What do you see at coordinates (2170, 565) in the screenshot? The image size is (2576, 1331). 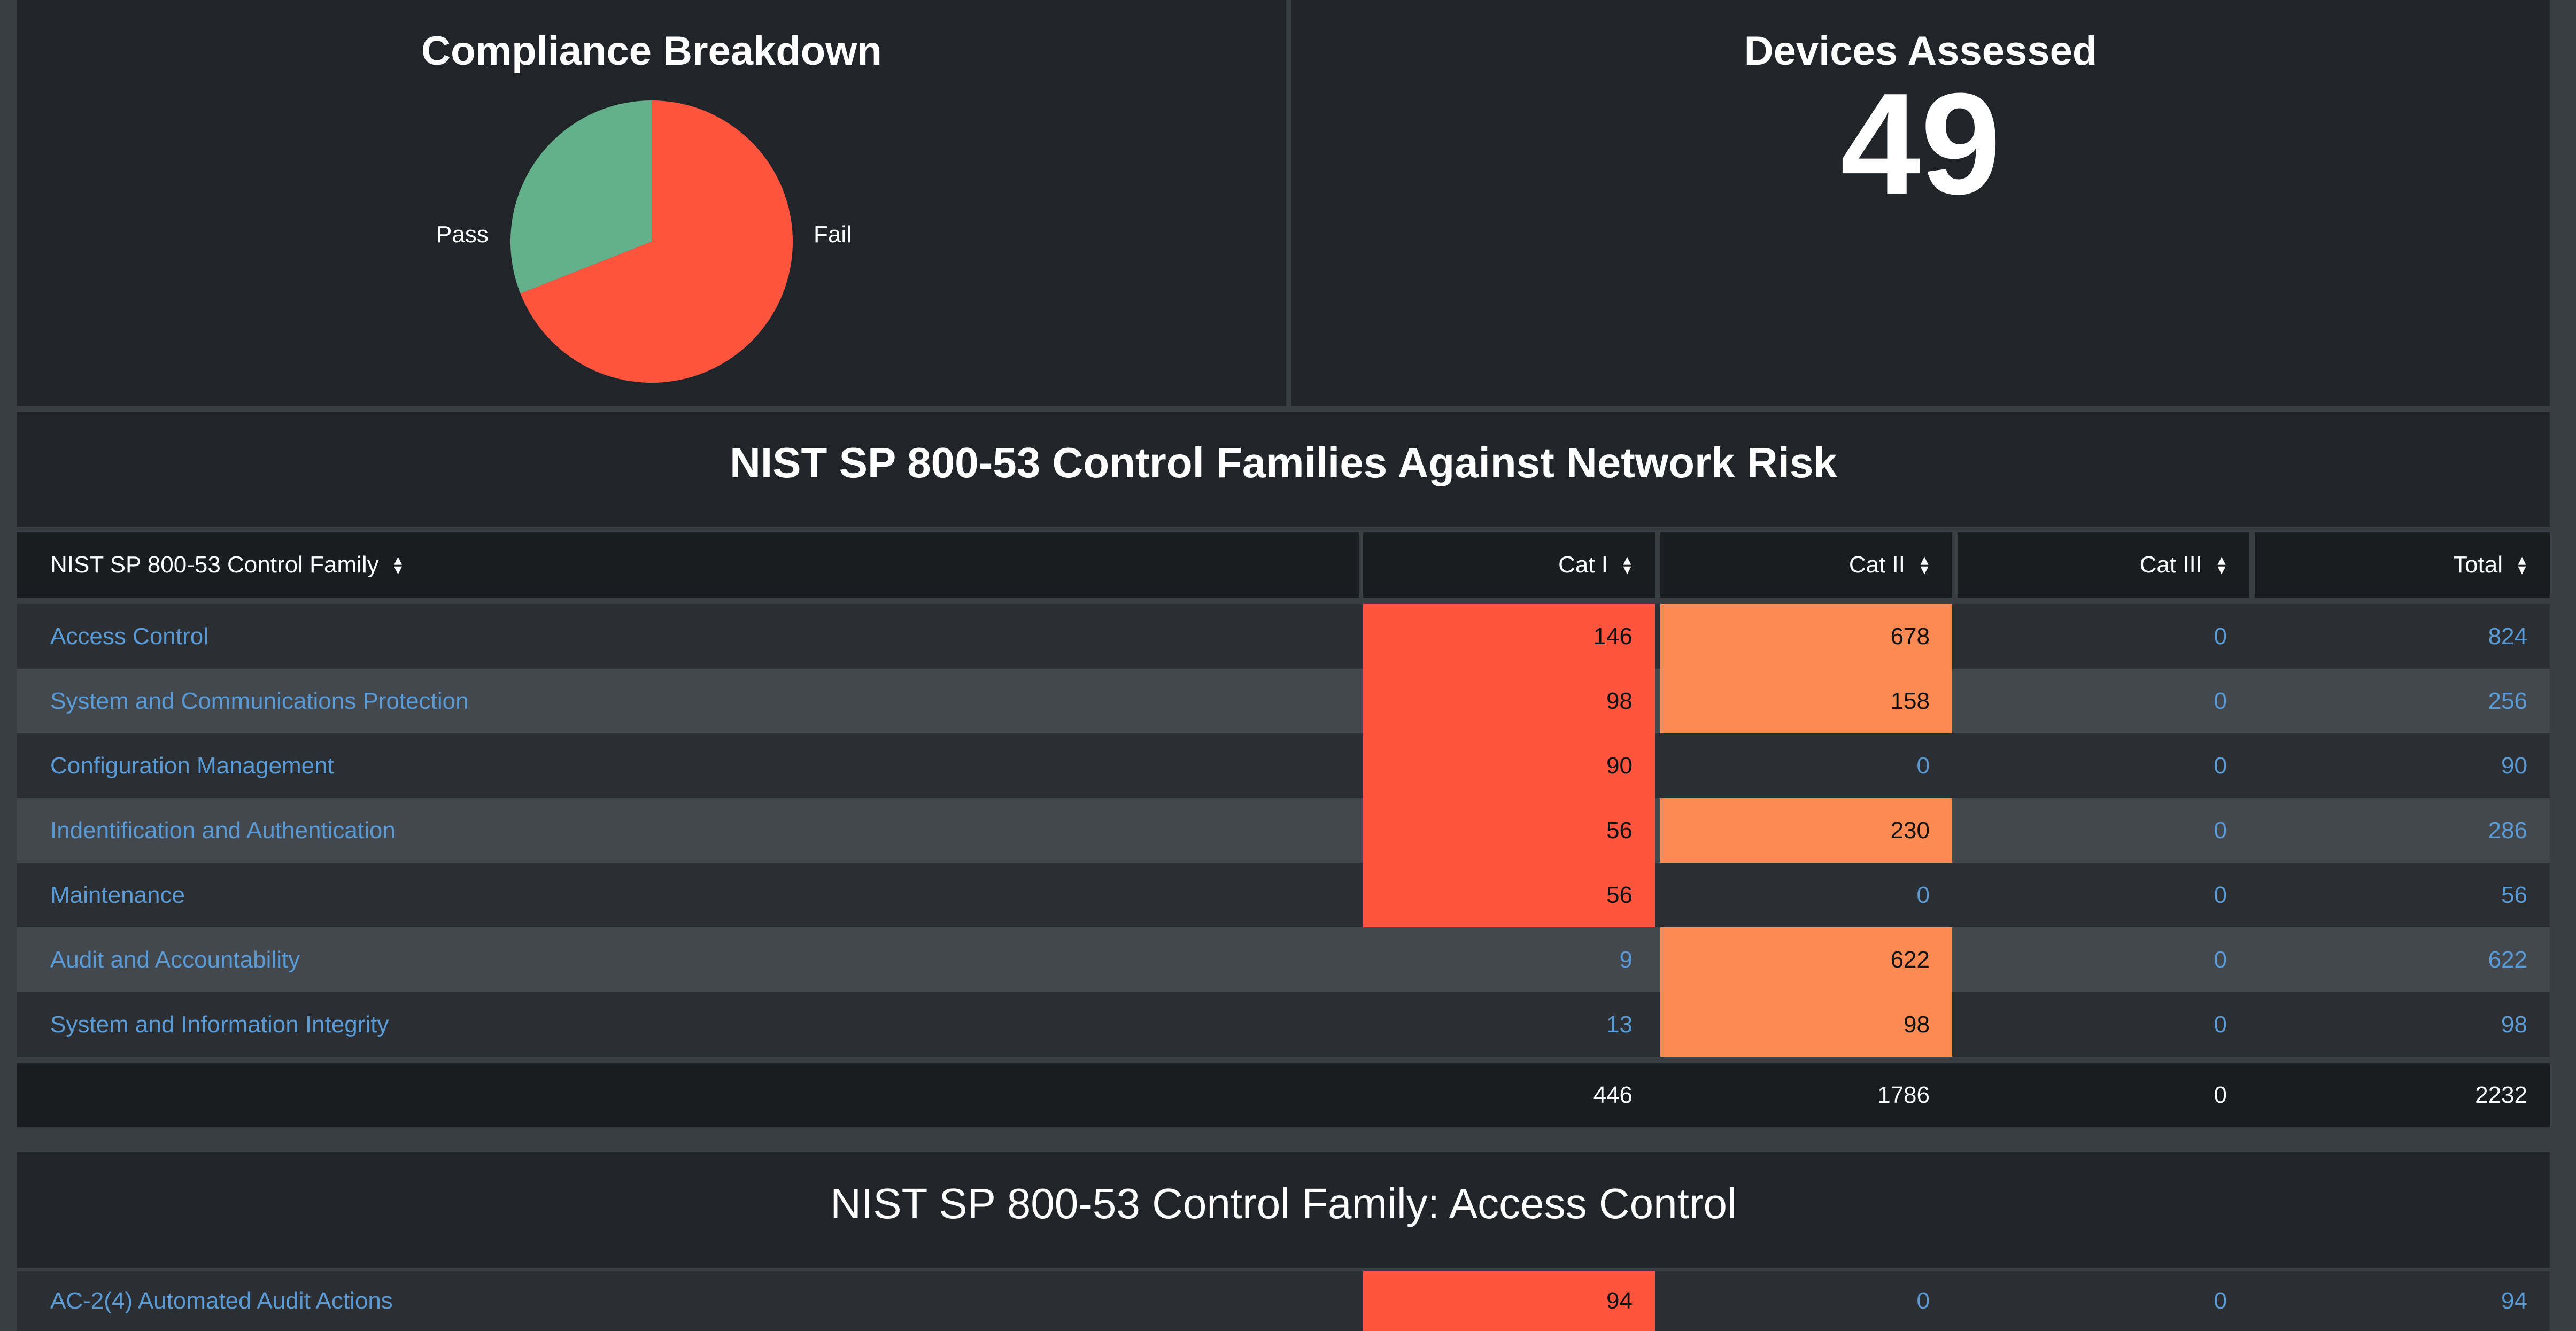 I see `header-label: Cat III` at bounding box center [2170, 565].